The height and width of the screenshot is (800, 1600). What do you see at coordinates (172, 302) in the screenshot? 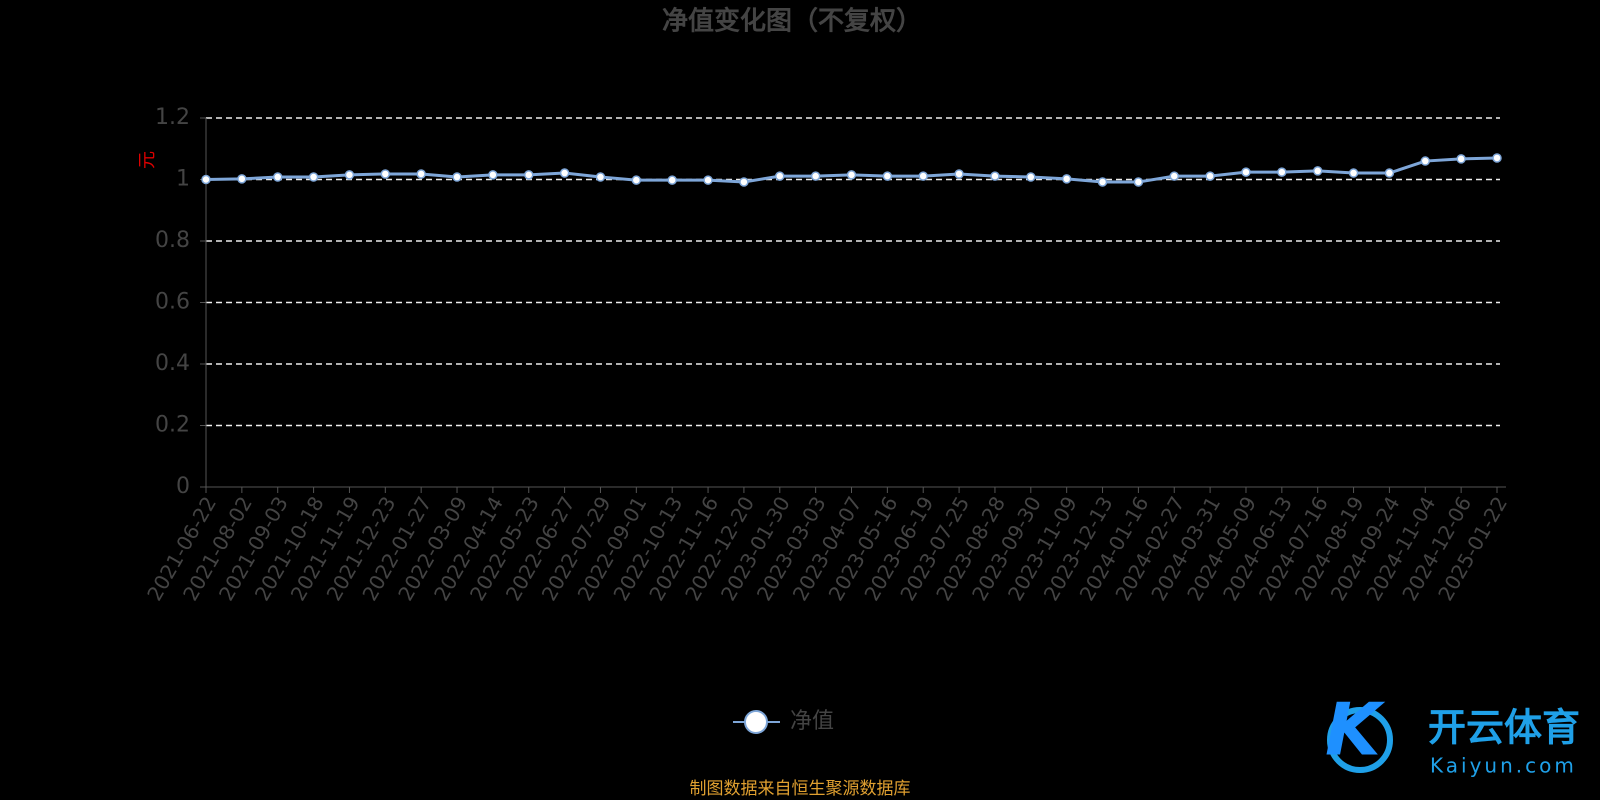
I see `y-tick-label: 0.6` at bounding box center [172, 302].